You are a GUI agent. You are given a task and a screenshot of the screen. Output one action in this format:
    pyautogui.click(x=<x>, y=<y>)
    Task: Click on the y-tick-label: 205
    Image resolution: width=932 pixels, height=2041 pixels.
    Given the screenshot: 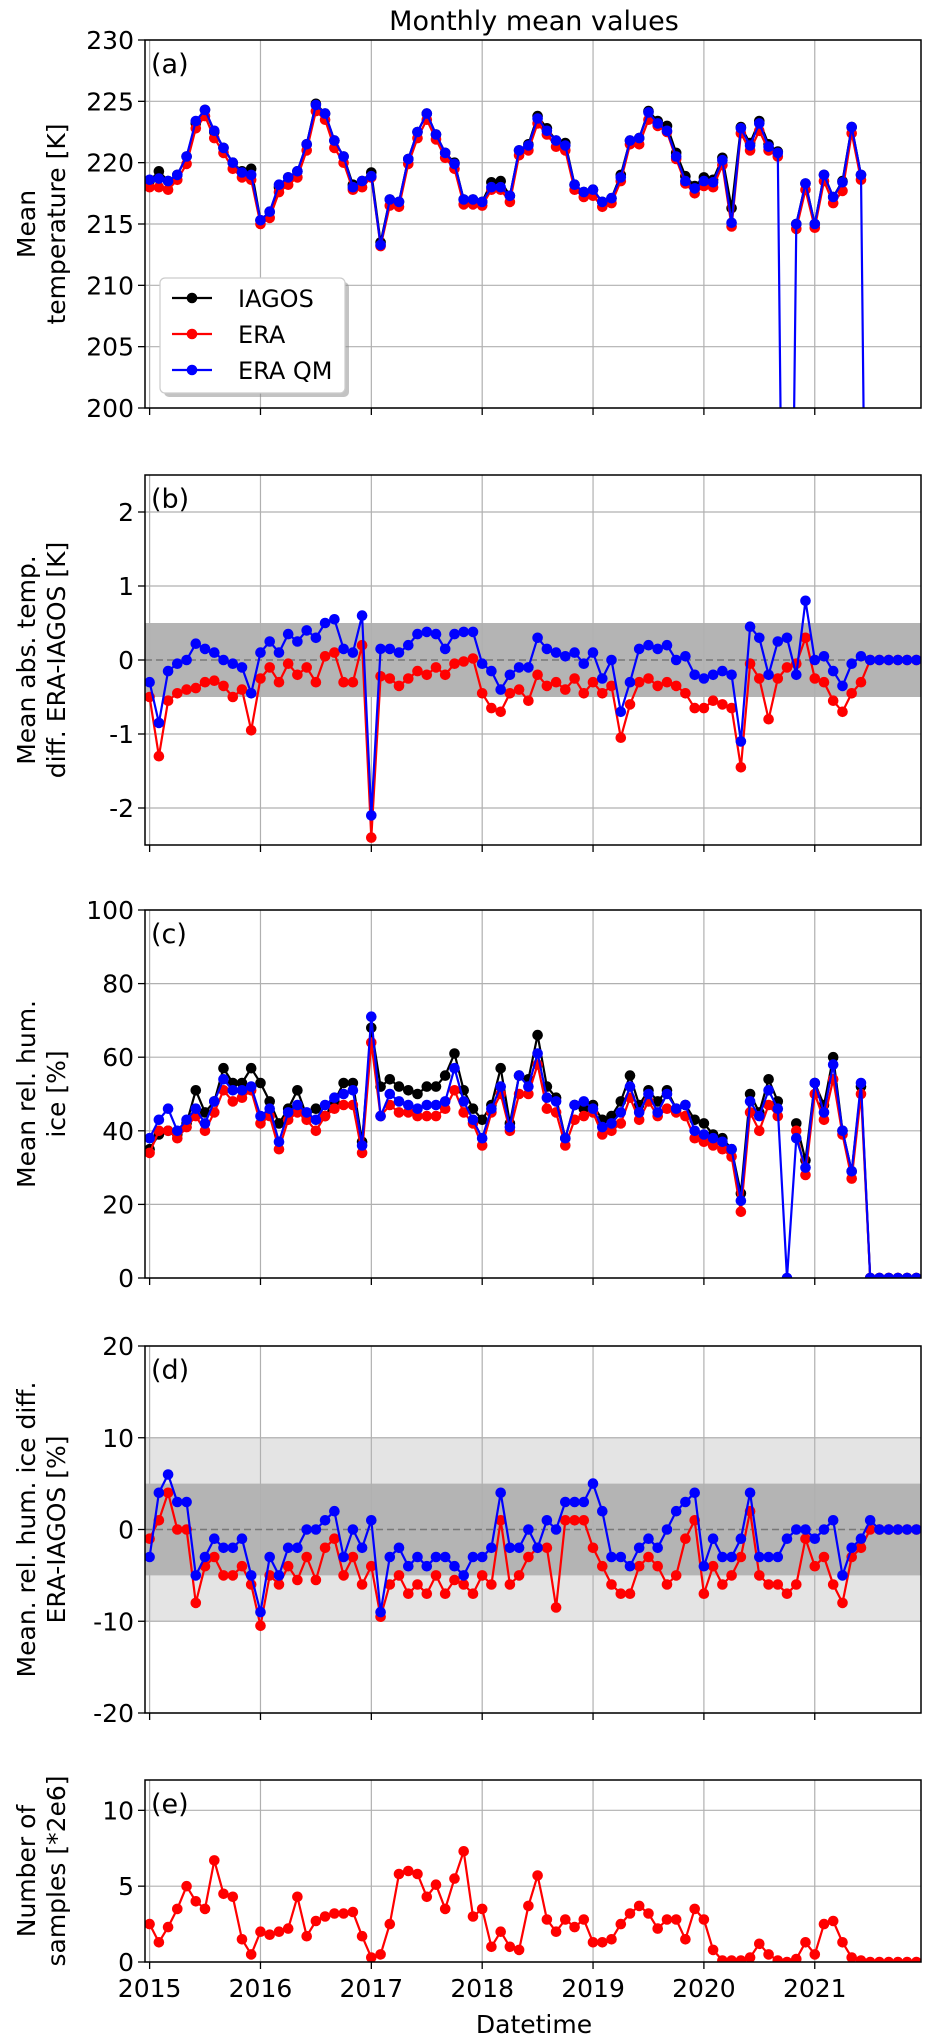 What is the action you would take?
    pyautogui.click(x=110, y=347)
    